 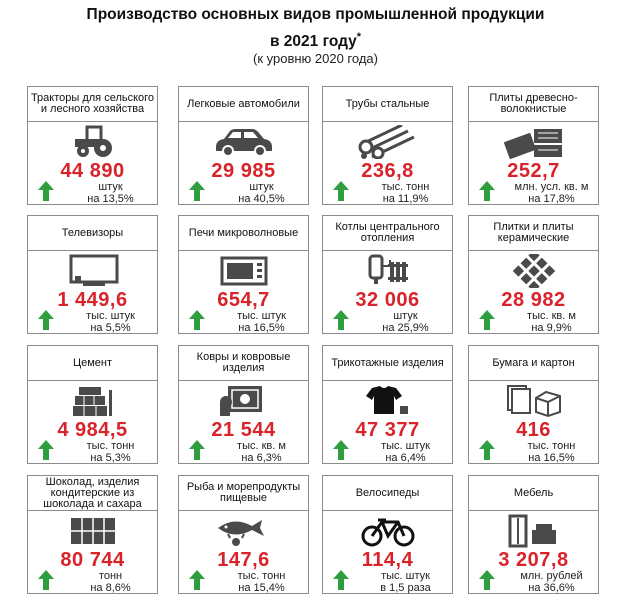 I want to click on tiles-icon, so click(x=533, y=271).